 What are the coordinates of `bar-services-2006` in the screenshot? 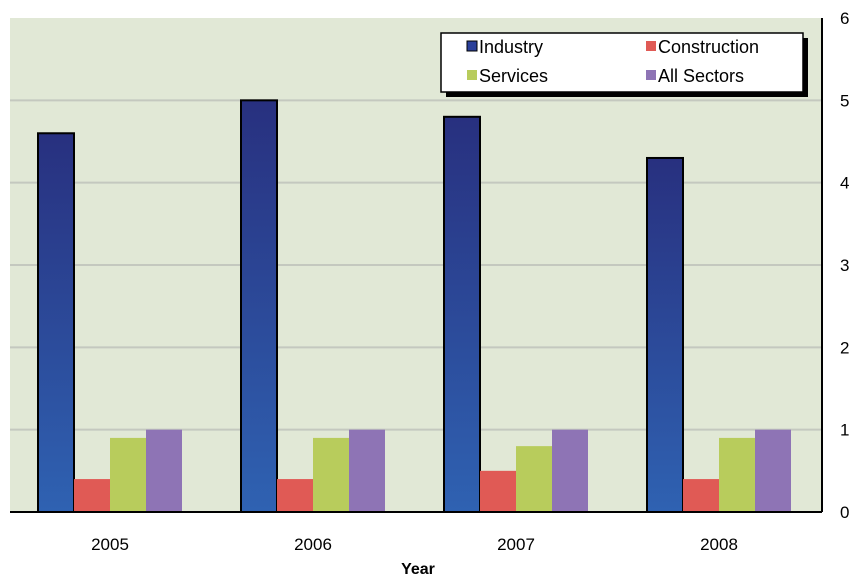 It's located at (331, 474).